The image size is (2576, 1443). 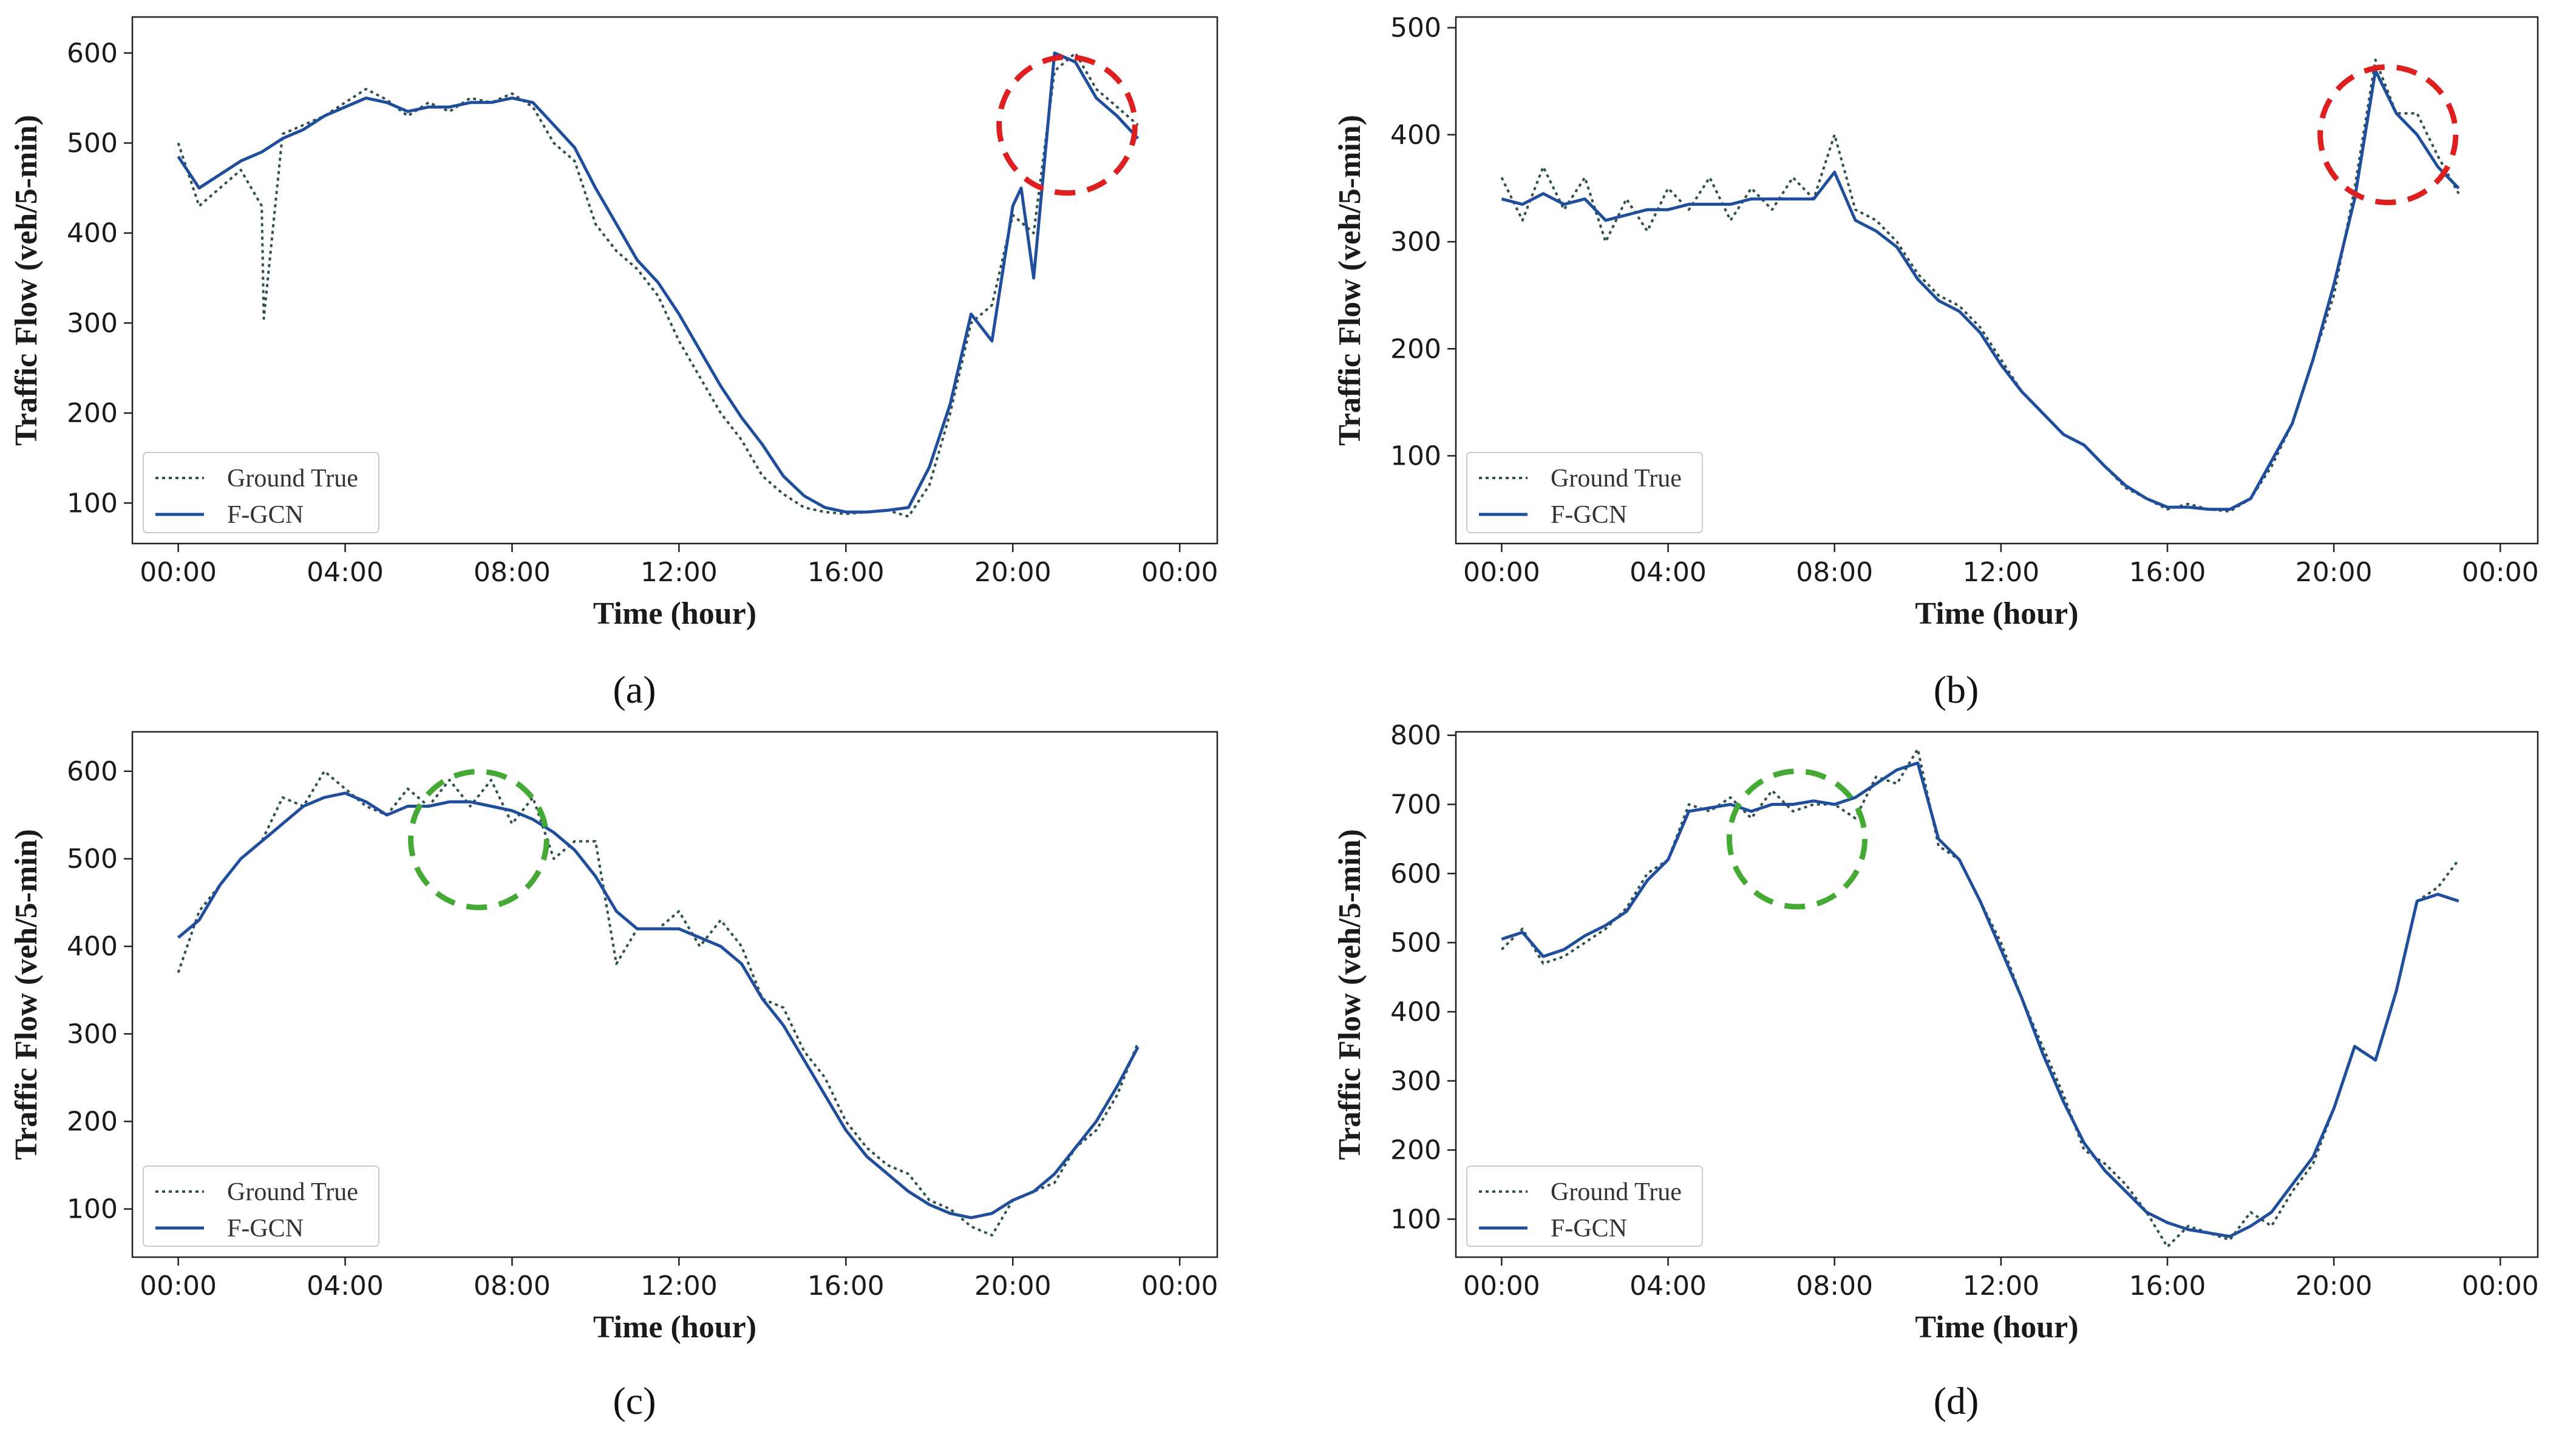 I want to click on series-ground-true-line, so click(x=1980, y=286).